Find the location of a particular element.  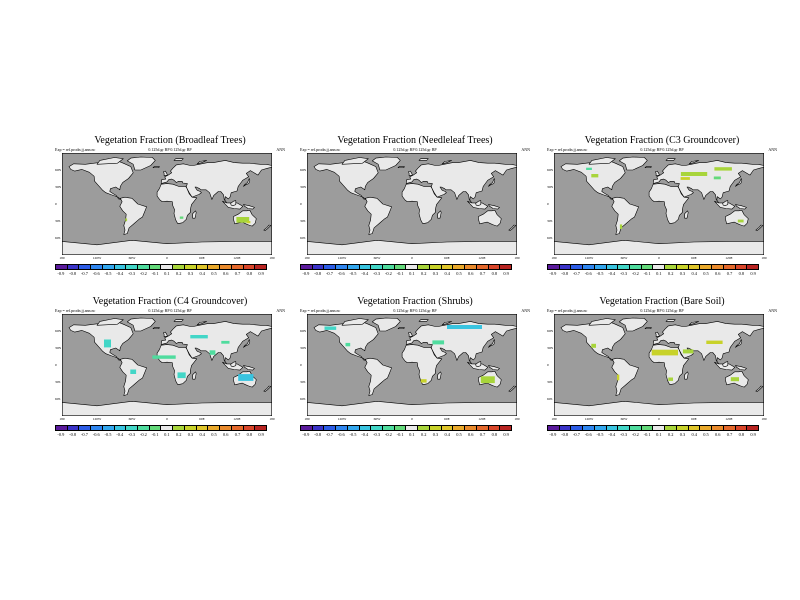

world-map: 60N 30N 0 30S 60S is located at coordinates (408, 365).